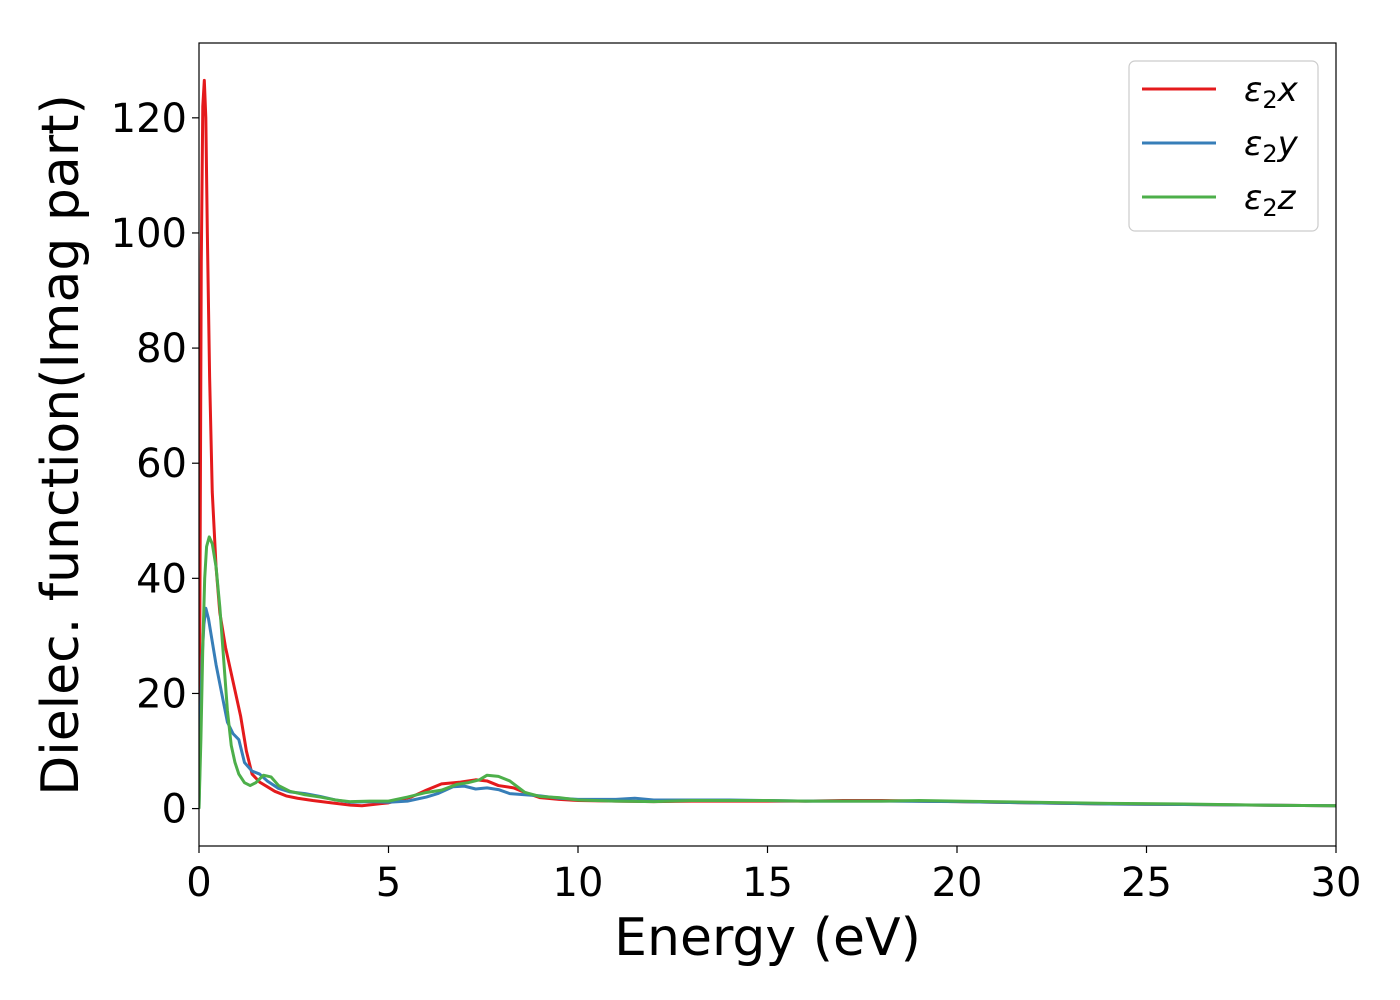 The image size is (1400, 1000). I want to click on x-tick-label: 15, so click(767, 883).